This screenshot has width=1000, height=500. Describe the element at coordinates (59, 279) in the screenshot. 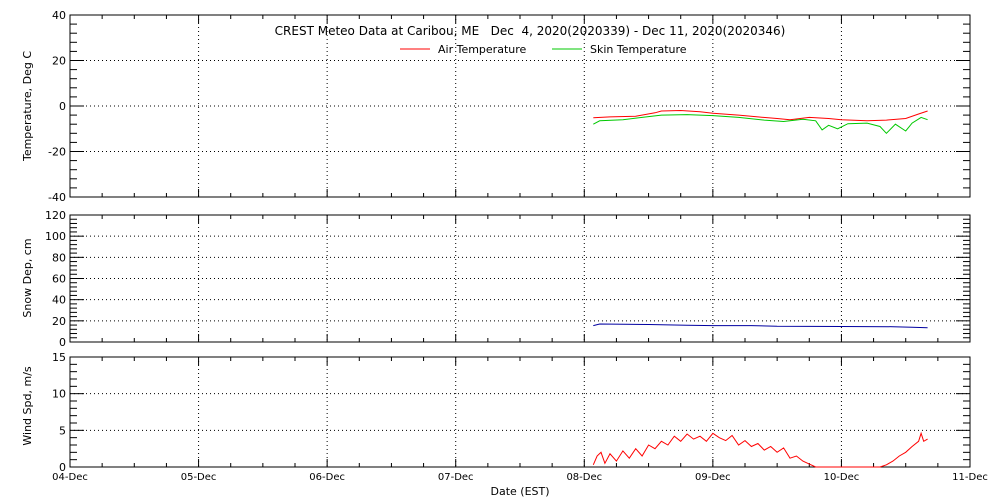

I see `panel-1-ytick-label: 60` at that location.